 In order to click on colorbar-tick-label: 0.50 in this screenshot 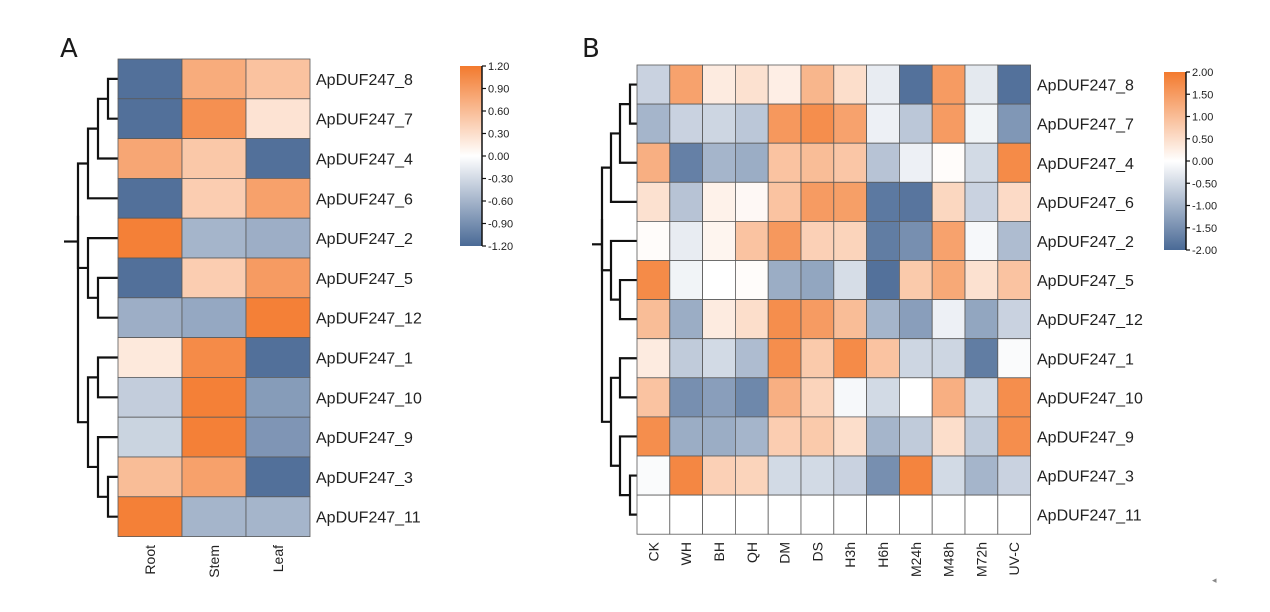, I will do `click(1202, 140)`.